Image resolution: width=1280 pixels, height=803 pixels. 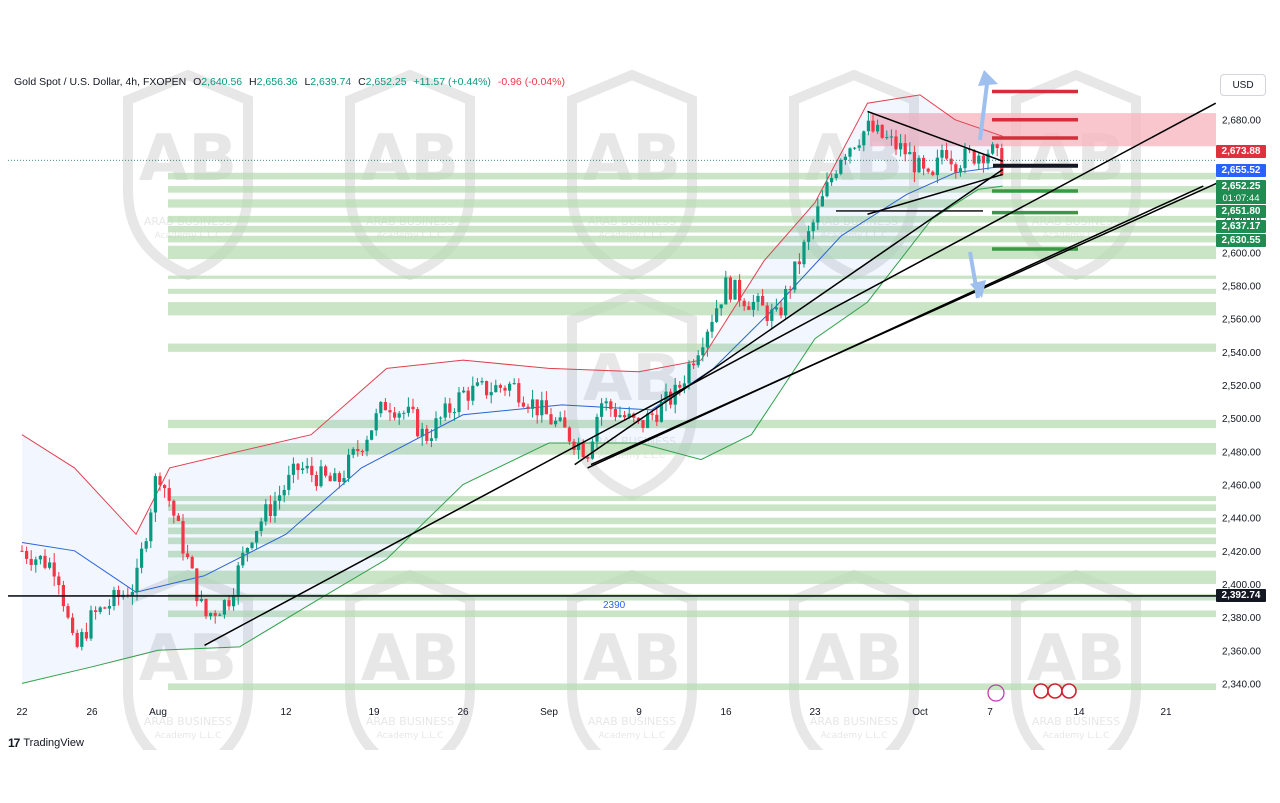 I want to click on y-axis-tick-label: 2,580.00, so click(x=1241, y=287).